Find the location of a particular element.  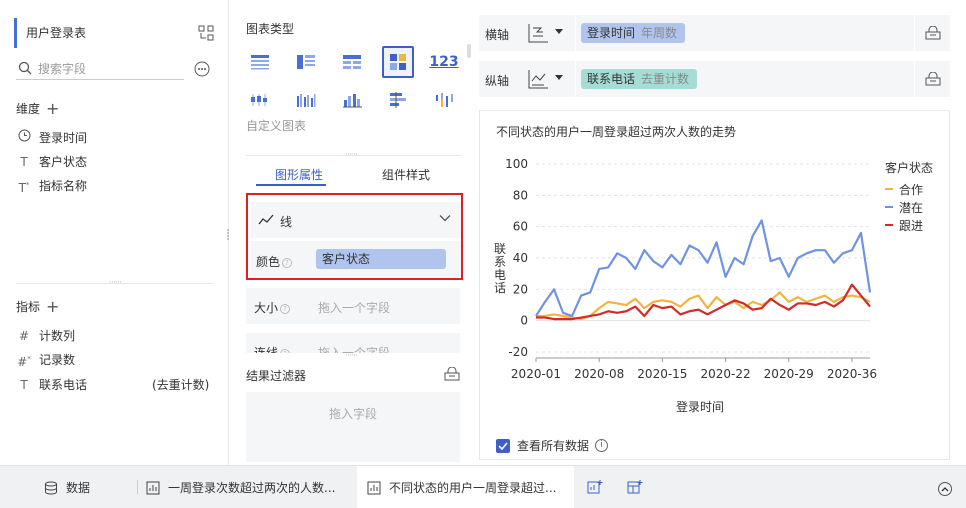

legend-title: 客户状态 is located at coordinates (909, 168).